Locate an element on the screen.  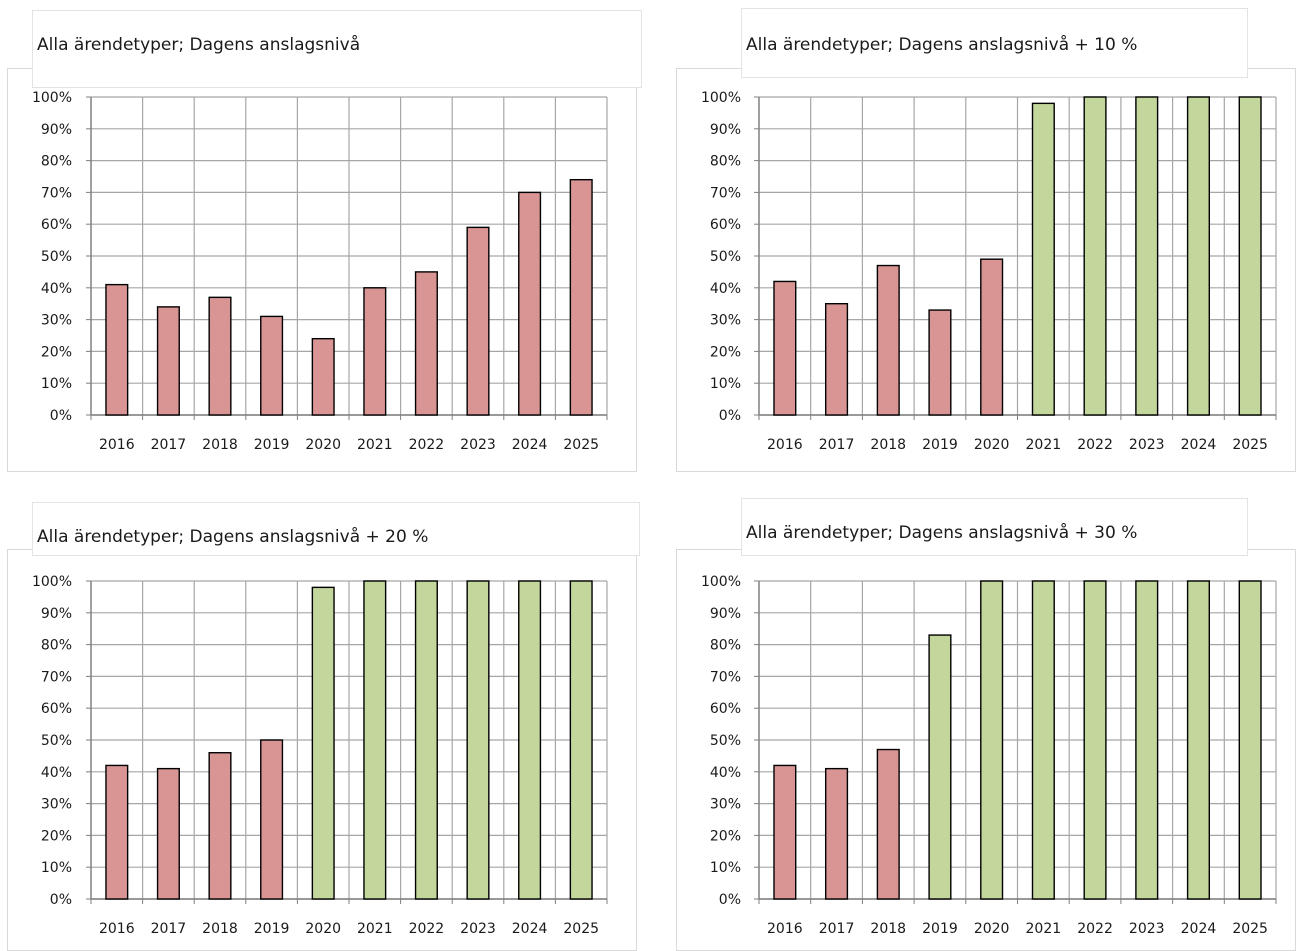
bar-2019 is located at coordinates (272, 365).